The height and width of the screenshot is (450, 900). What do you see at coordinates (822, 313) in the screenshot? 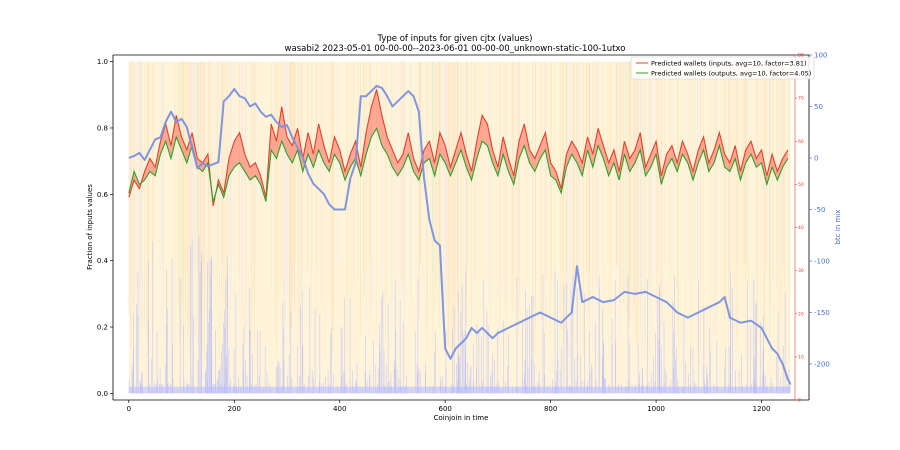
I see `y2-tick-label: -150` at bounding box center [822, 313].